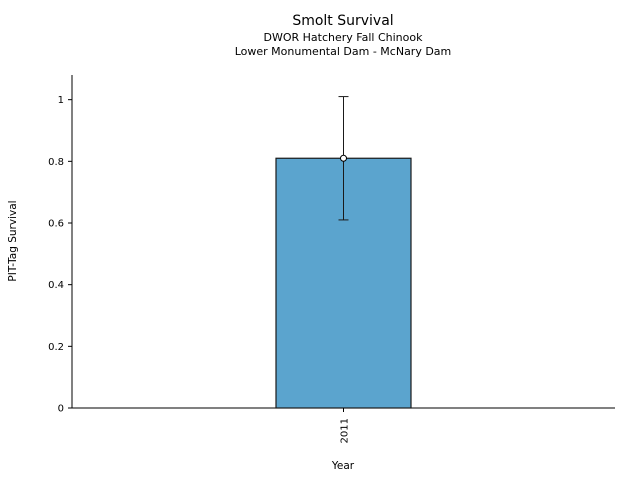 Image resolution: width=640 pixels, height=480 pixels. Describe the element at coordinates (343, 51) in the screenshot. I see `chart-subtitle-line-2: Lower Monumental Dam - McNary Dam` at that location.